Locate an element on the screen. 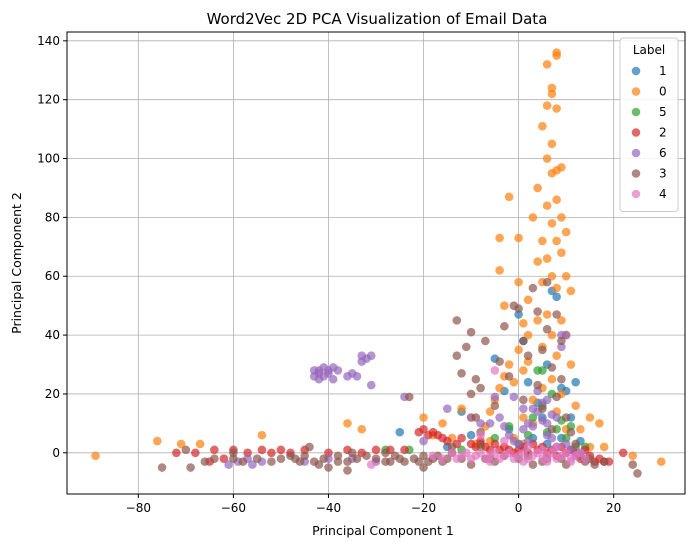 This screenshot has width=695, height=547. legend-label: 3 is located at coordinates (663, 174).